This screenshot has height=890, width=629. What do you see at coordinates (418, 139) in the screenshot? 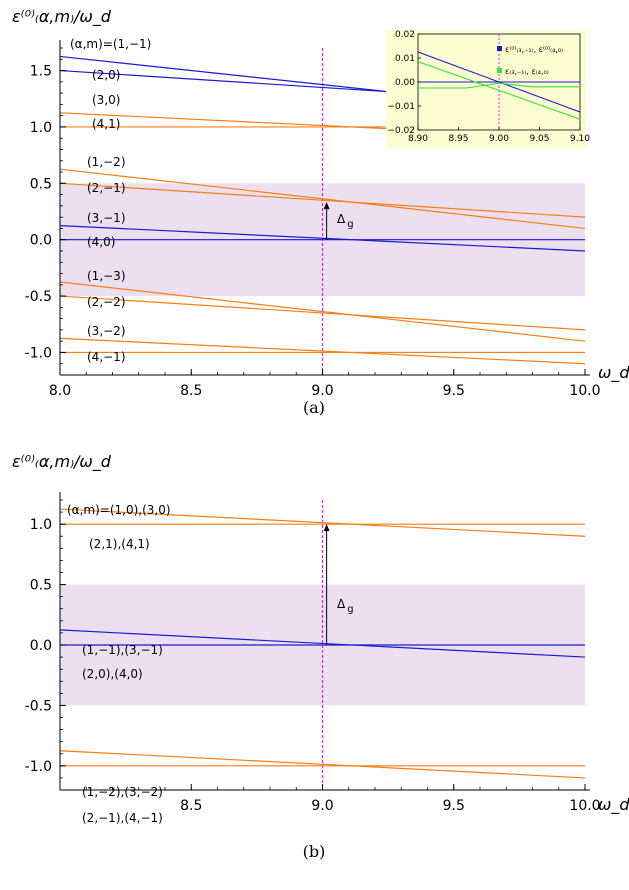
I see `inset-x-tick-label: 8.90` at bounding box center [418, 139].